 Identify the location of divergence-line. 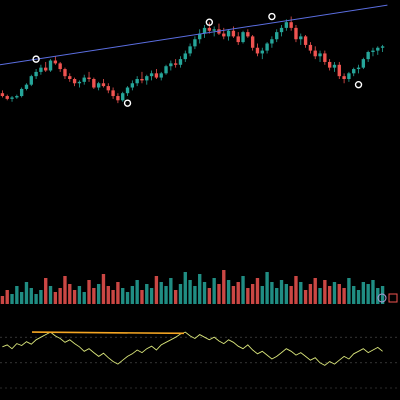
(108, 333).